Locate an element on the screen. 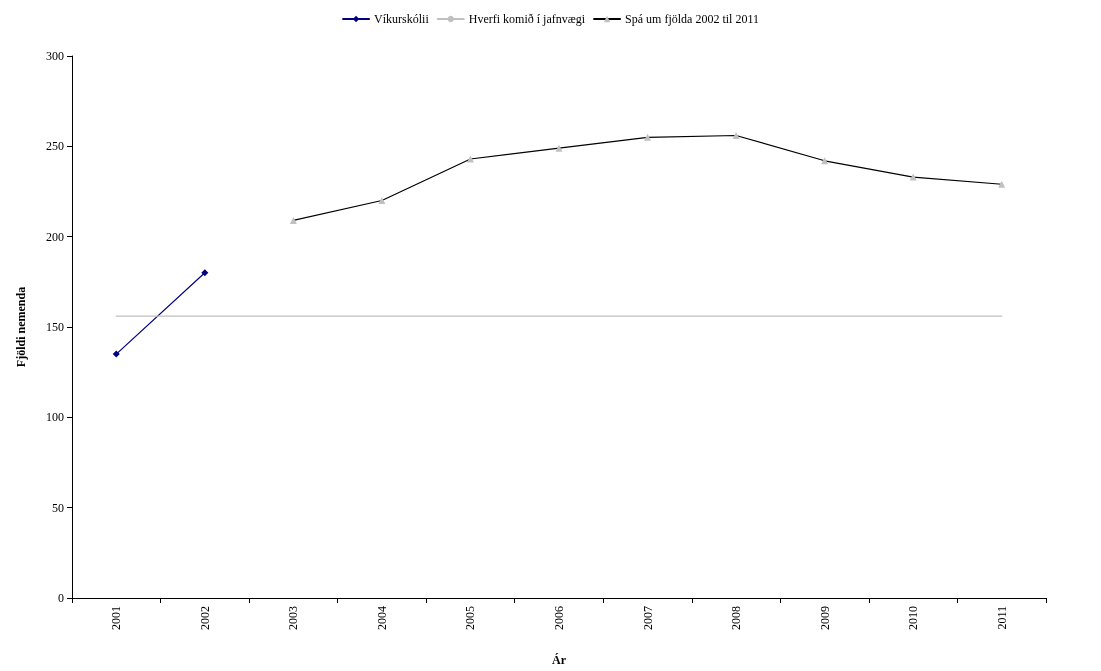 The height and width of the screenshot is (671, 1101). x-tick-label: 2010 is located at coordinates (913, 618).